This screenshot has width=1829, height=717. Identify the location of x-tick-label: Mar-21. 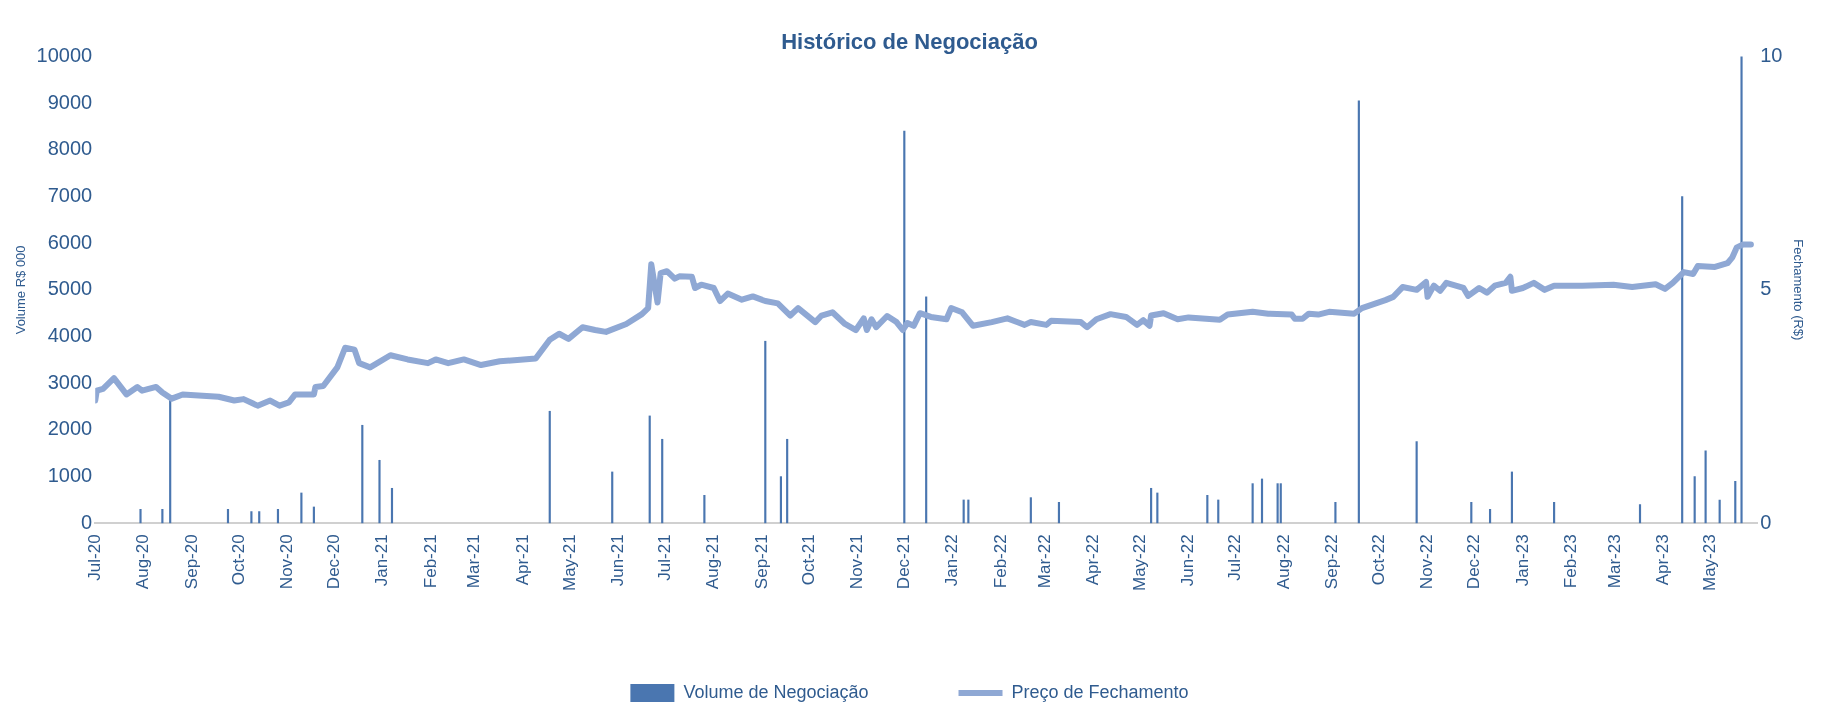
(474, 561).